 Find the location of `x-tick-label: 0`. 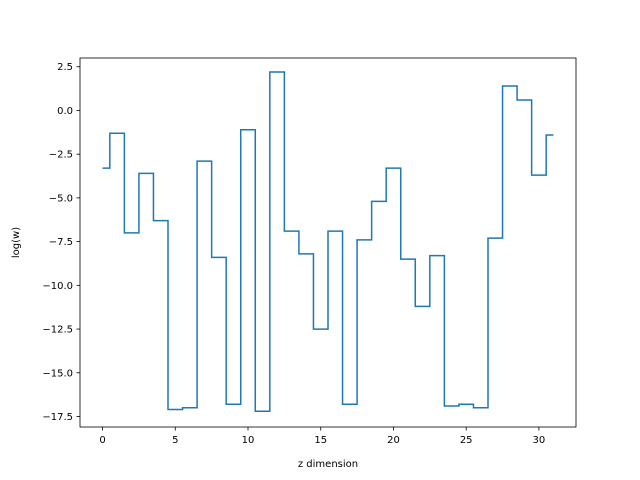

x-tick-label: 0 is located at coordinates (102, 440).